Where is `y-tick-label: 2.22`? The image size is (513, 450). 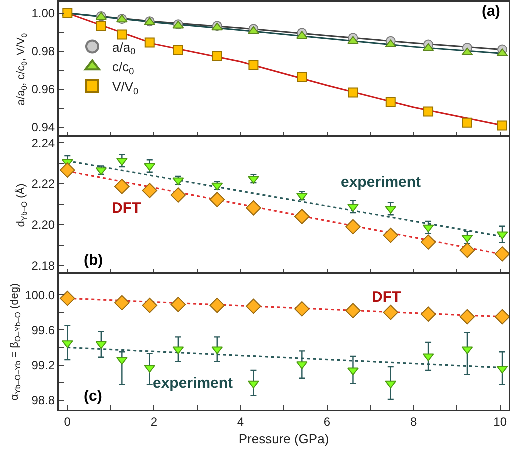
y-tick-label: 2.22 is located at coordinates (44, 184).